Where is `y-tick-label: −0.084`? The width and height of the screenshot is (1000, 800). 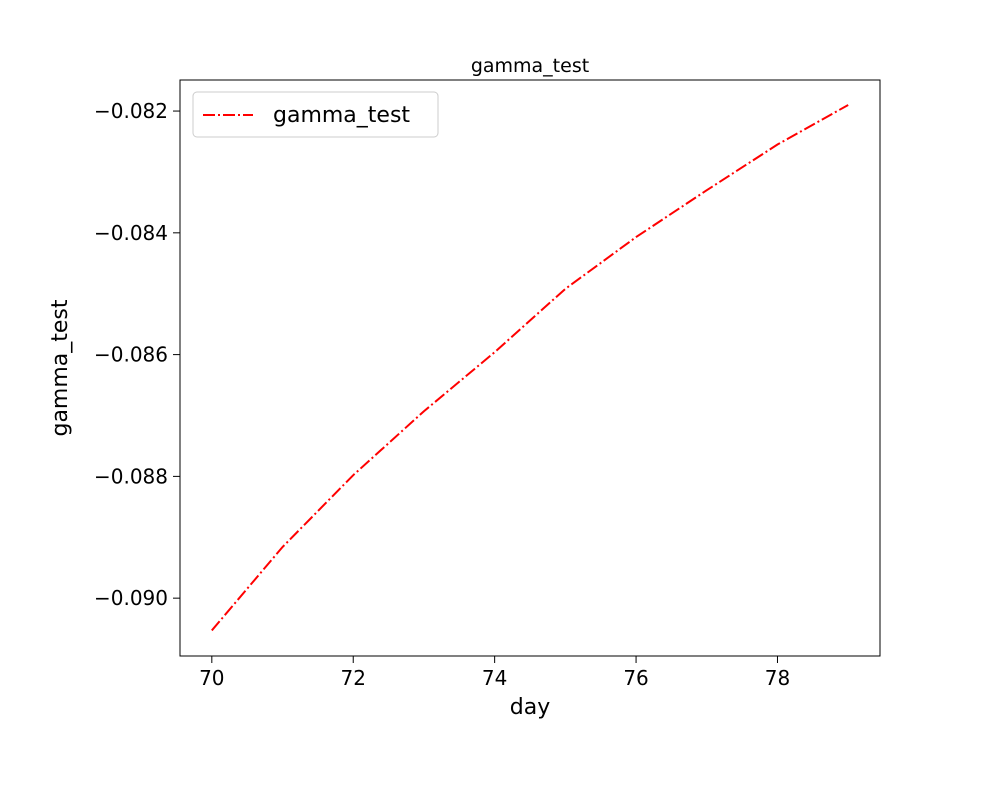
y-tick-label: −0.084 is located at coordinates (131, 233).